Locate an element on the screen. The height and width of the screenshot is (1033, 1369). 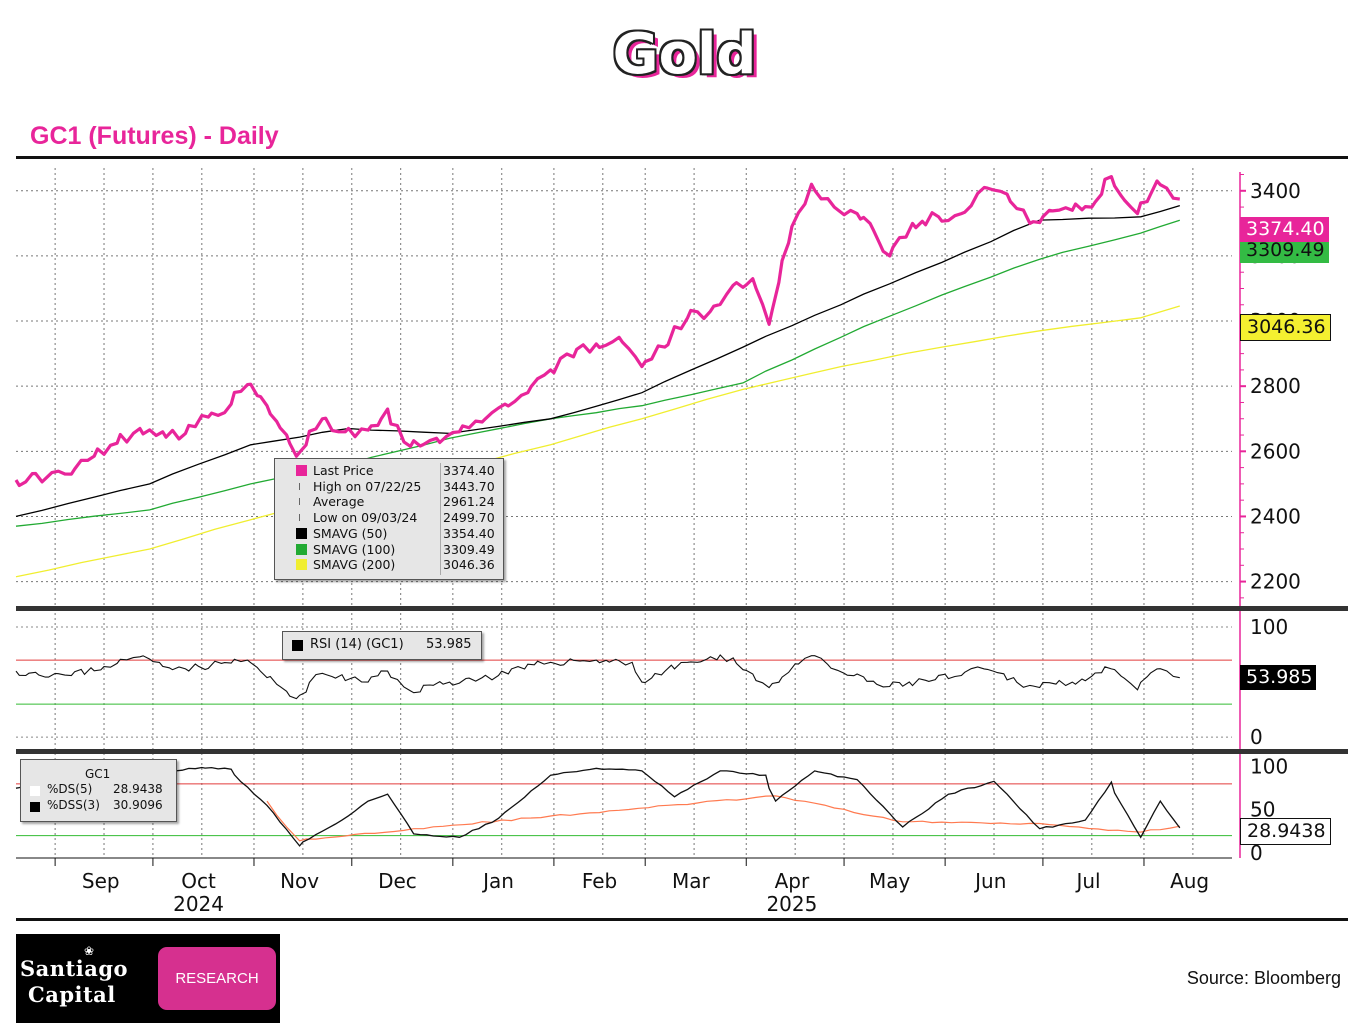
rsi-tick-label: 100 is located at coordinates (1269, 627).